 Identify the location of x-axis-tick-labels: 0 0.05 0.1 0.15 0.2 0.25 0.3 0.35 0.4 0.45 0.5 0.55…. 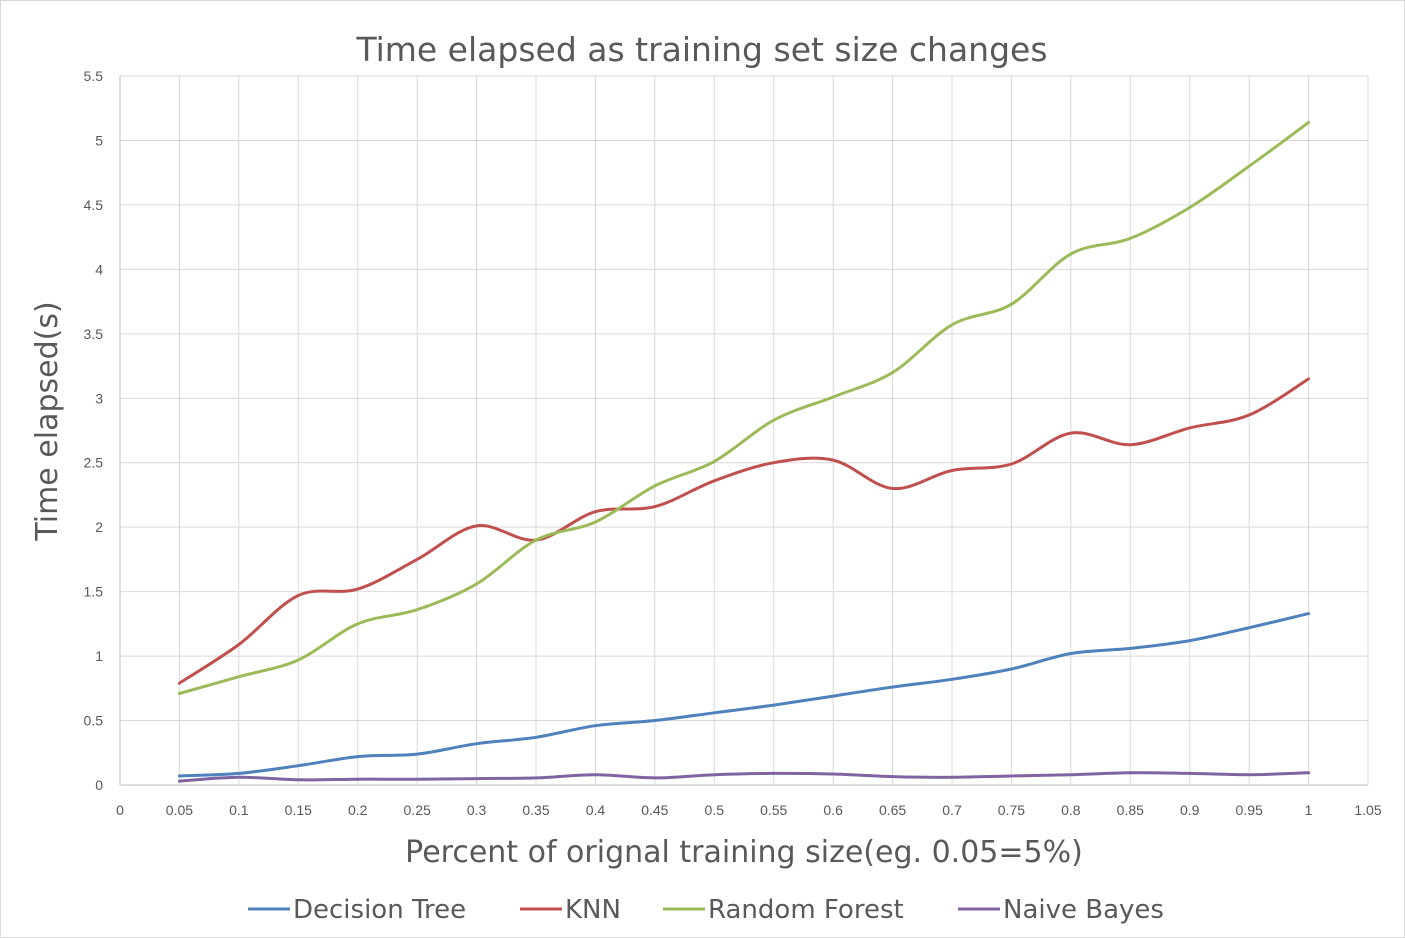
(749, 810).